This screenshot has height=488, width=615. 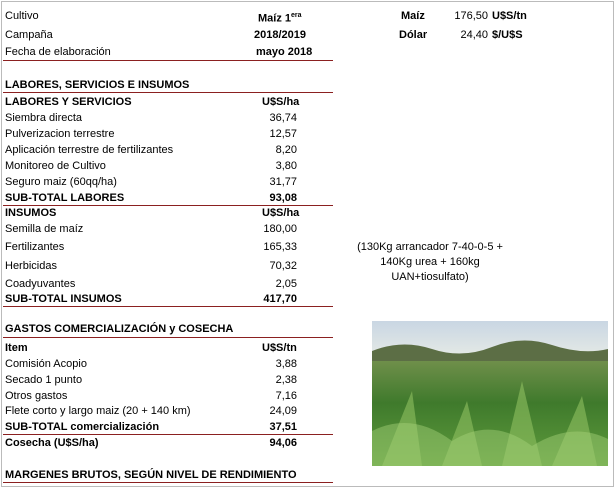 What do you see at coordinates (275, 18) in the screenshot?
I see `value: Maíz 1` at bounding box center [275, 18].